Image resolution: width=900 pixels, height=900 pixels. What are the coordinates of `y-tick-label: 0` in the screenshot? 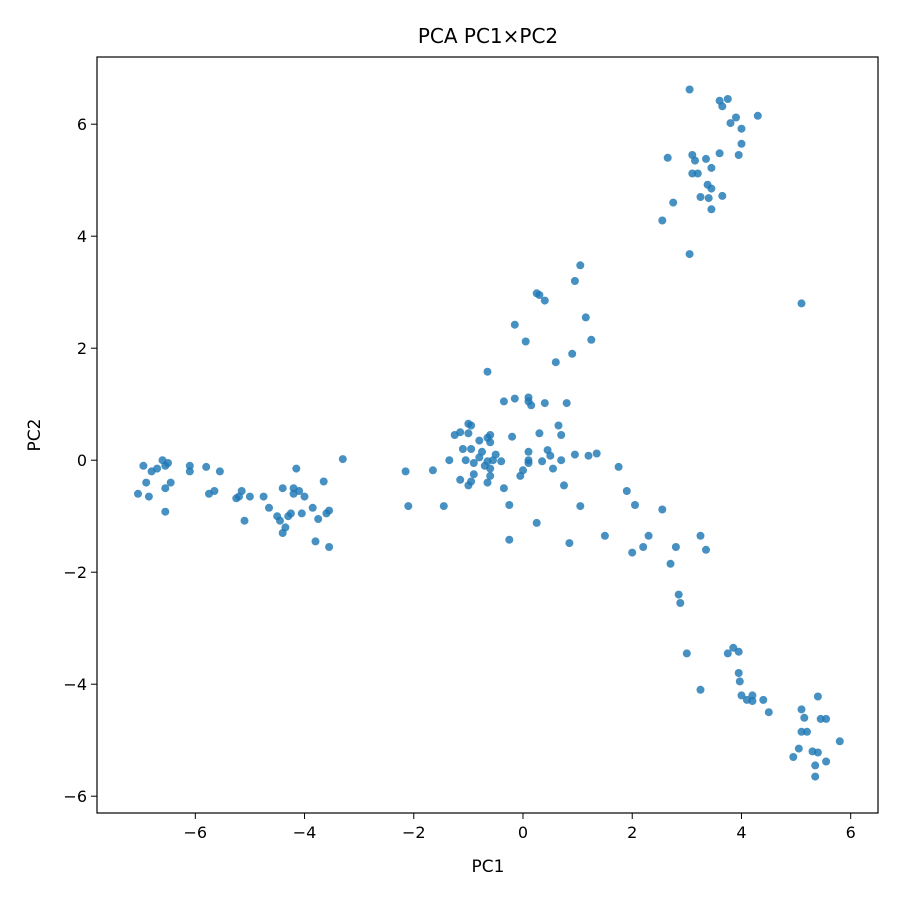 It's located at (82, 460).